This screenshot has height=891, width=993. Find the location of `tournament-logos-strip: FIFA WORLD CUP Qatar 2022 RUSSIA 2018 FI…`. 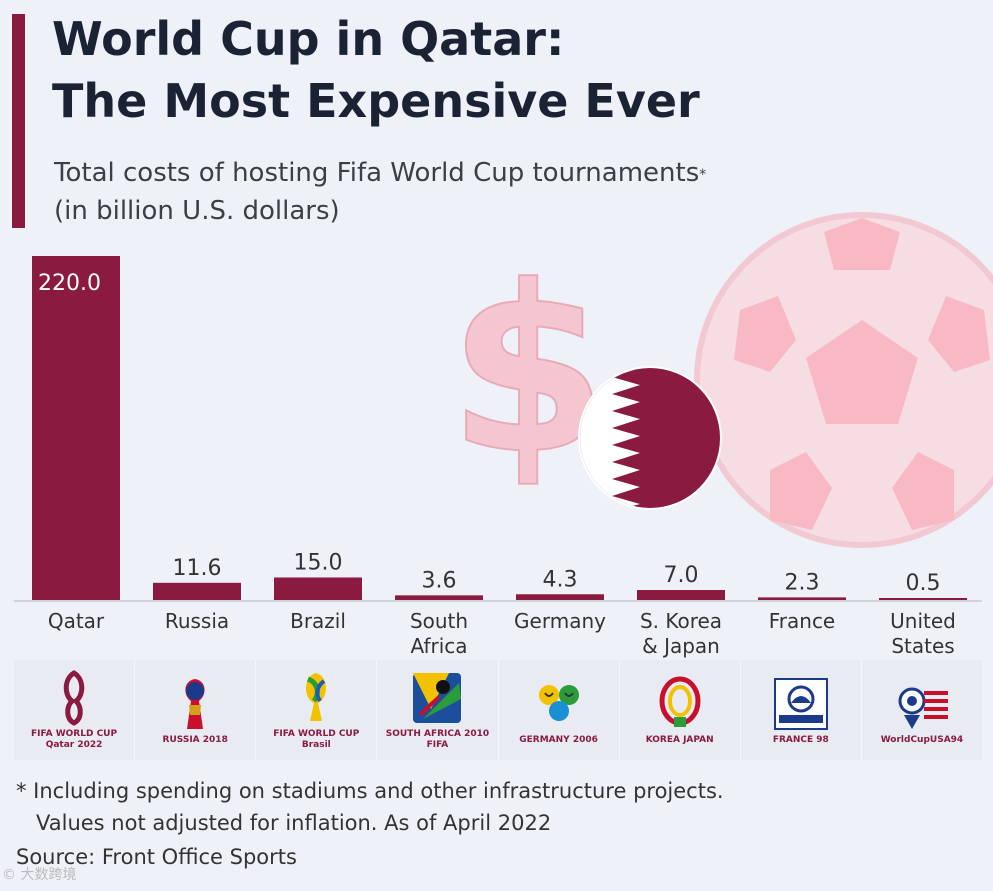

tournament-logos-strip: FIFA WORLD CUP Qatar 2022 RUSSIA 2018 FI… is located at coordinates (498, 710).